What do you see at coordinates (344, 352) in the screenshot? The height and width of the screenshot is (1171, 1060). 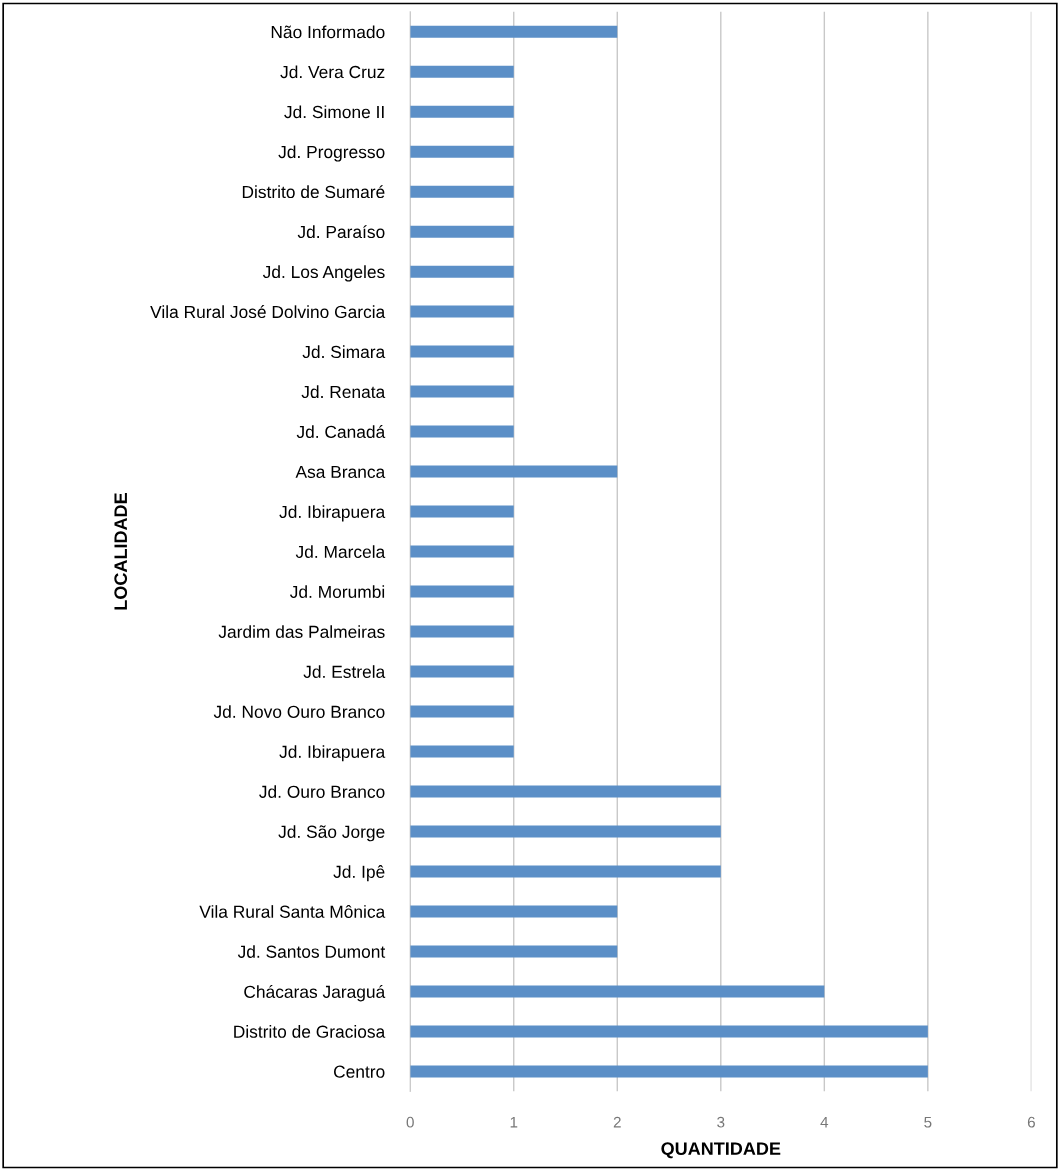 I see `y-tick-label: Jd. Simara` at bounding box center [344, 352].